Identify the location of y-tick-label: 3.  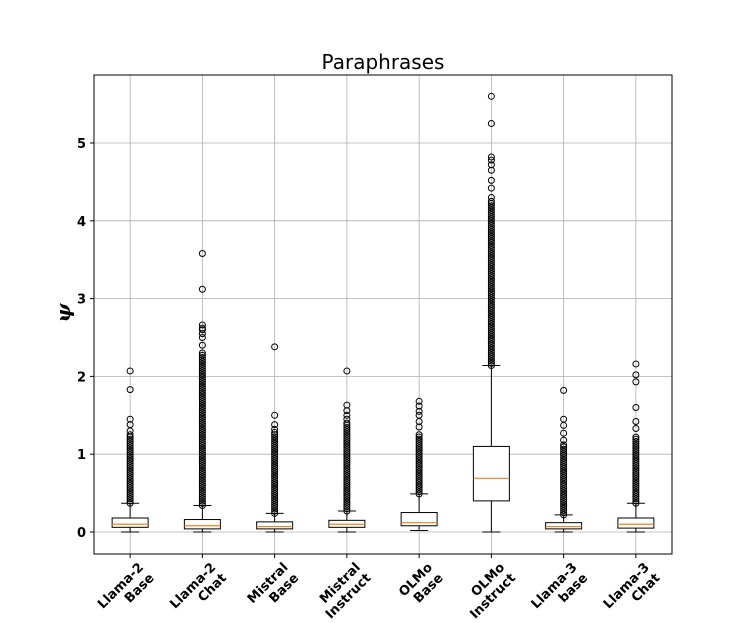
(81, 300).